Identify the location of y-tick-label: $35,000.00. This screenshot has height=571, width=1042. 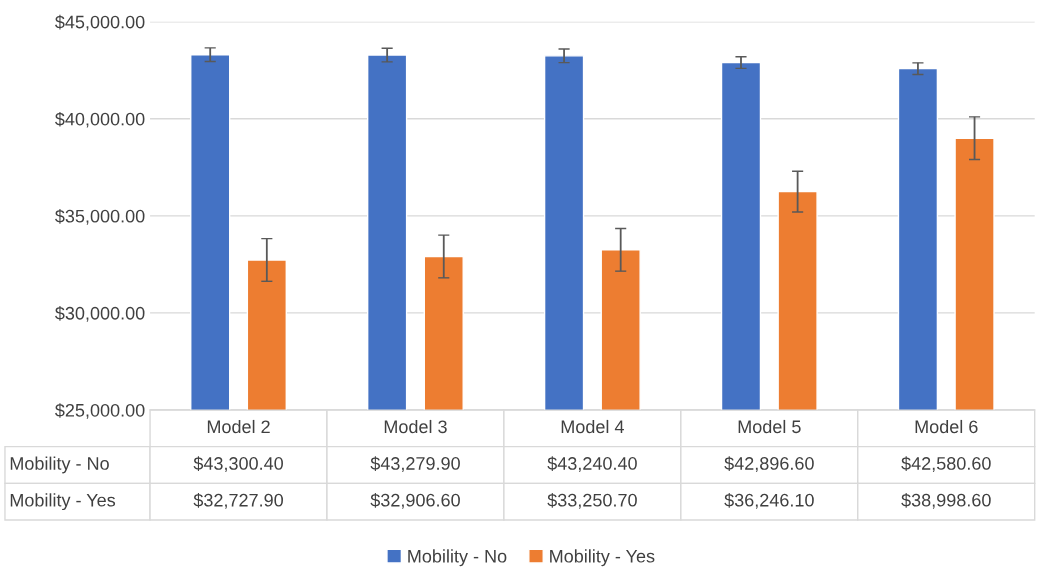
(100, 217).